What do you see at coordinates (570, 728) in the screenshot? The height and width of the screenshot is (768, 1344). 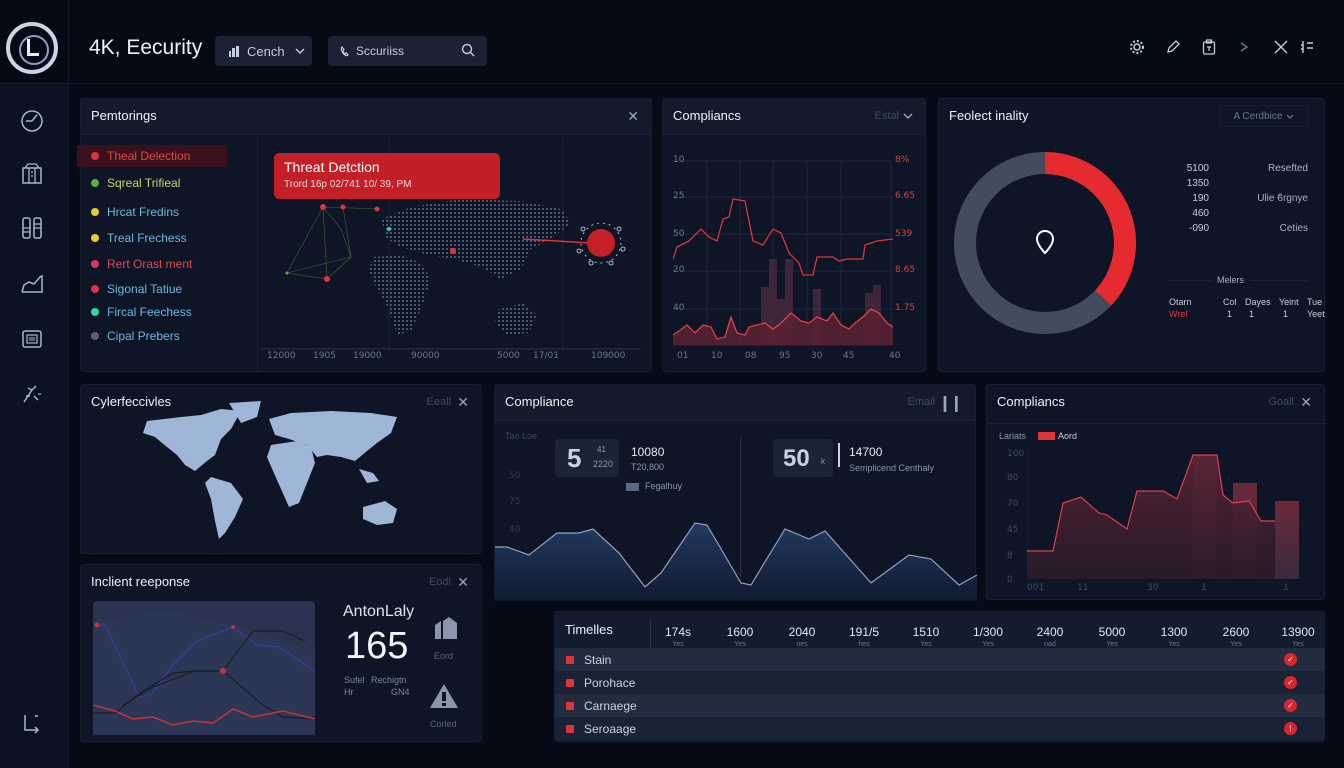 I see `status-square-icon` at bounding box center [570, 728].